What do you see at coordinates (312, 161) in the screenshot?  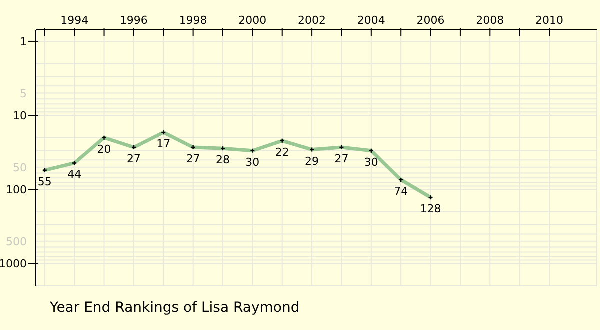 I see `data-label: 29` at bounding box center [312, 161].